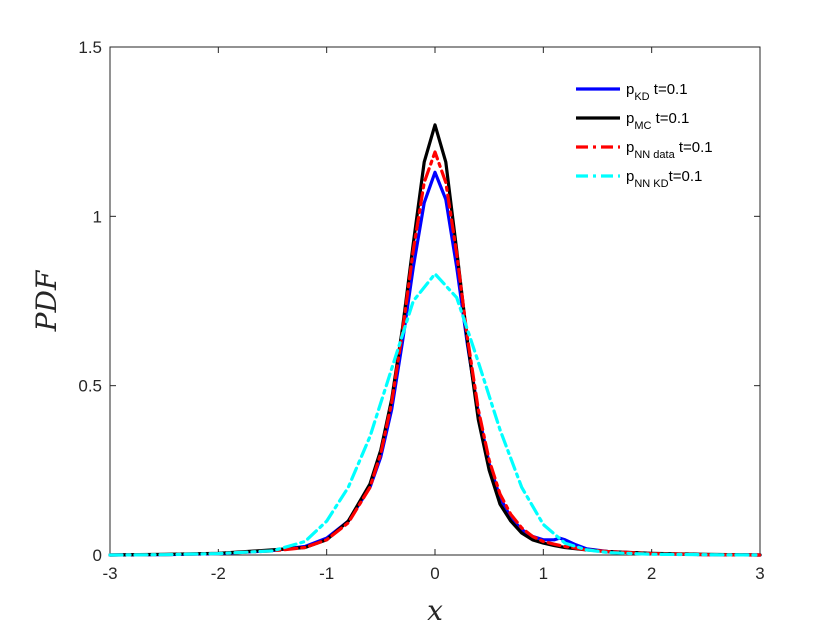  I want to click on x-tick-label: 0, so click(434, 573).